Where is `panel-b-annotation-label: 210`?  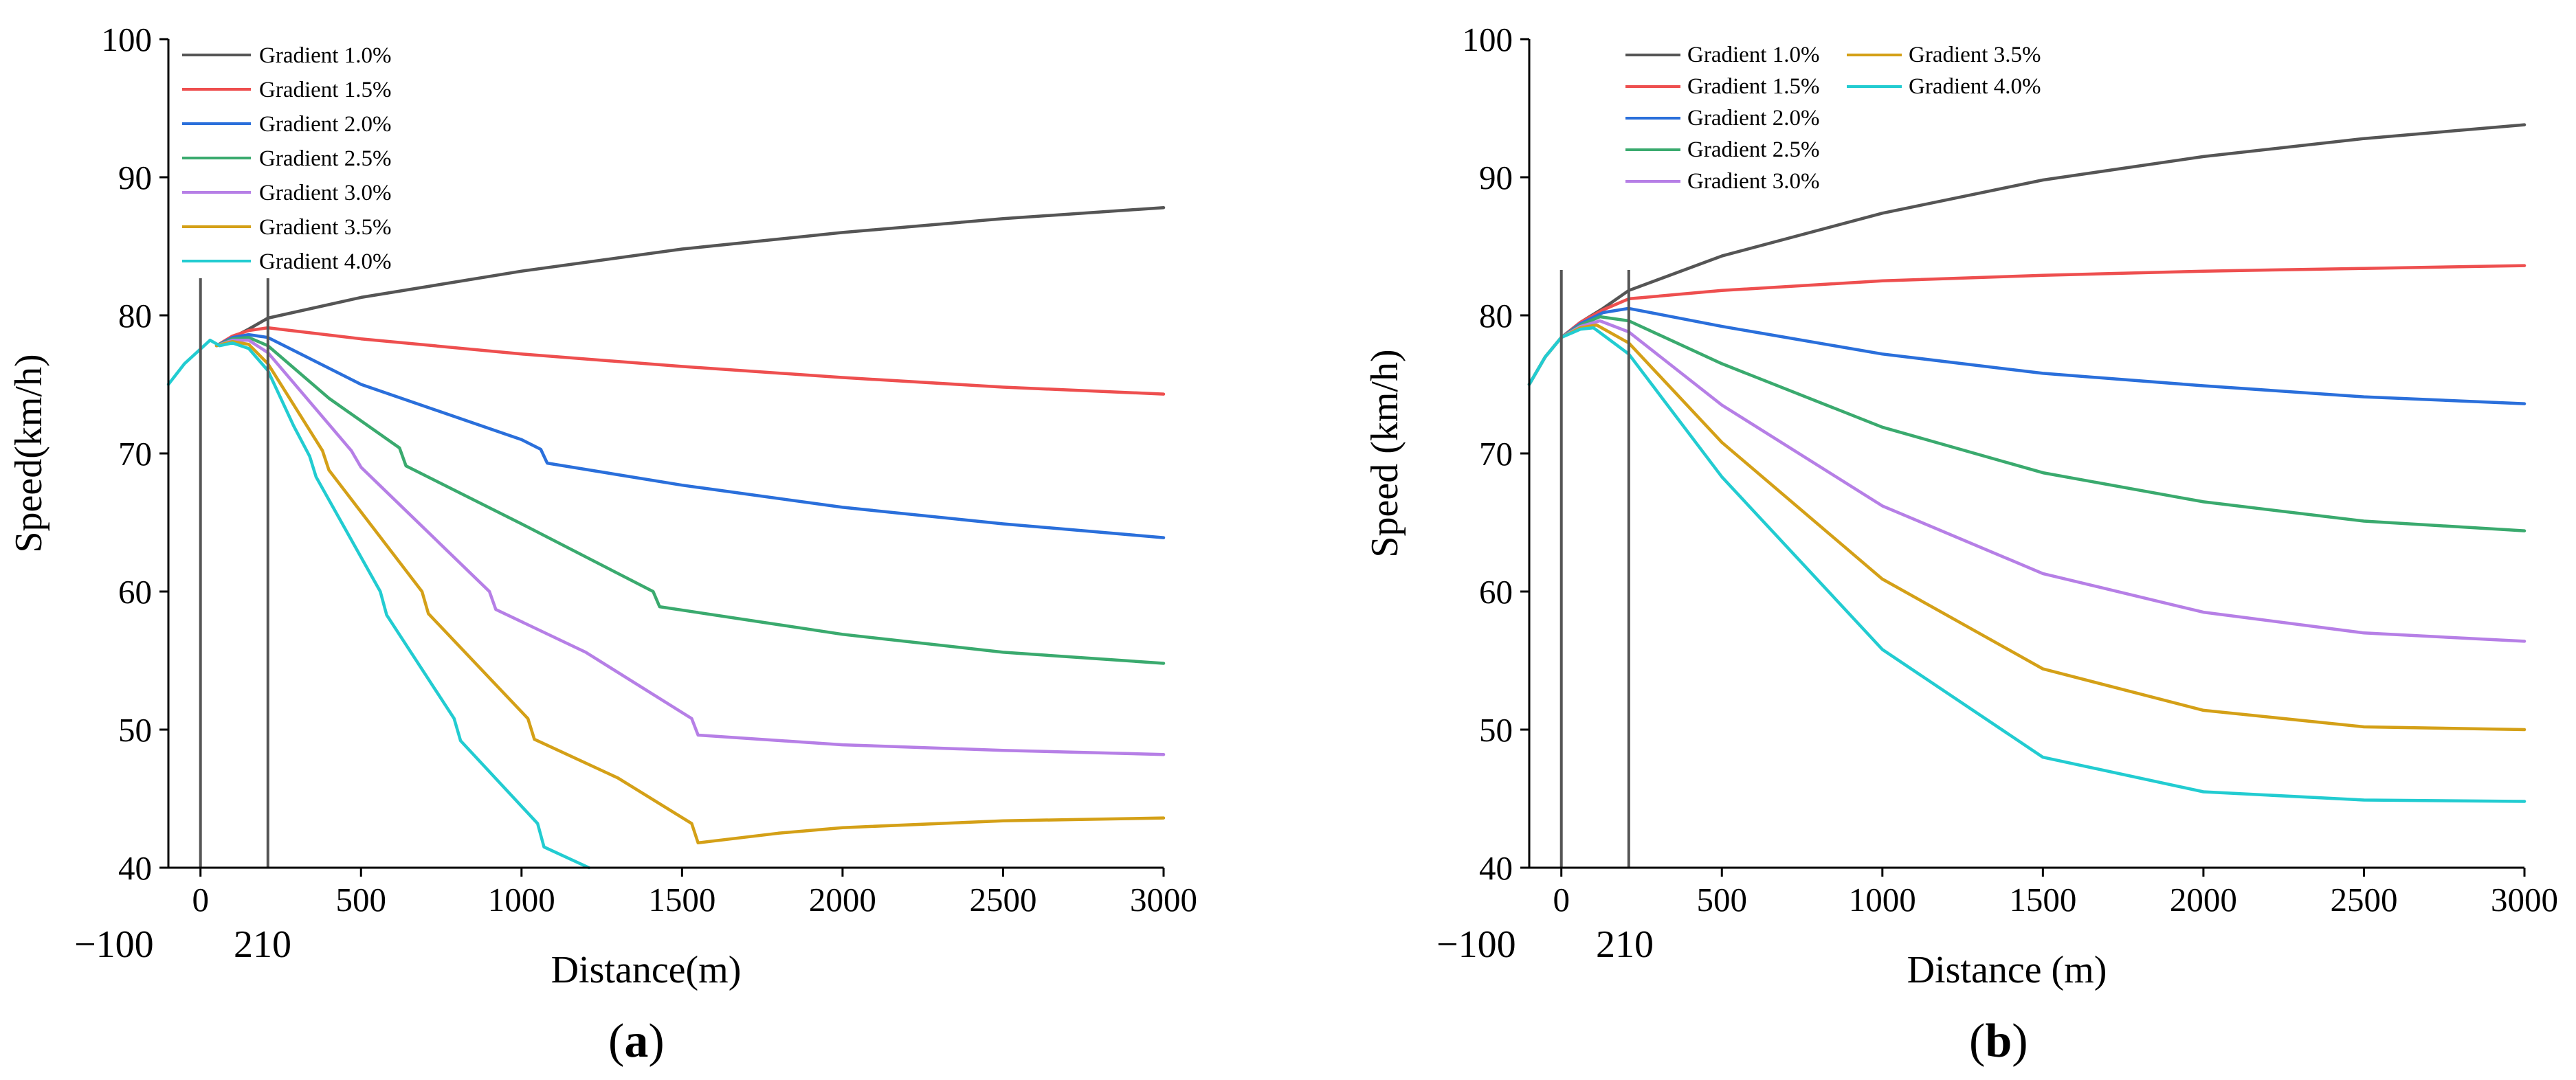
panel-b-annotation-label: 210 is located at coordinates (1625, 944).